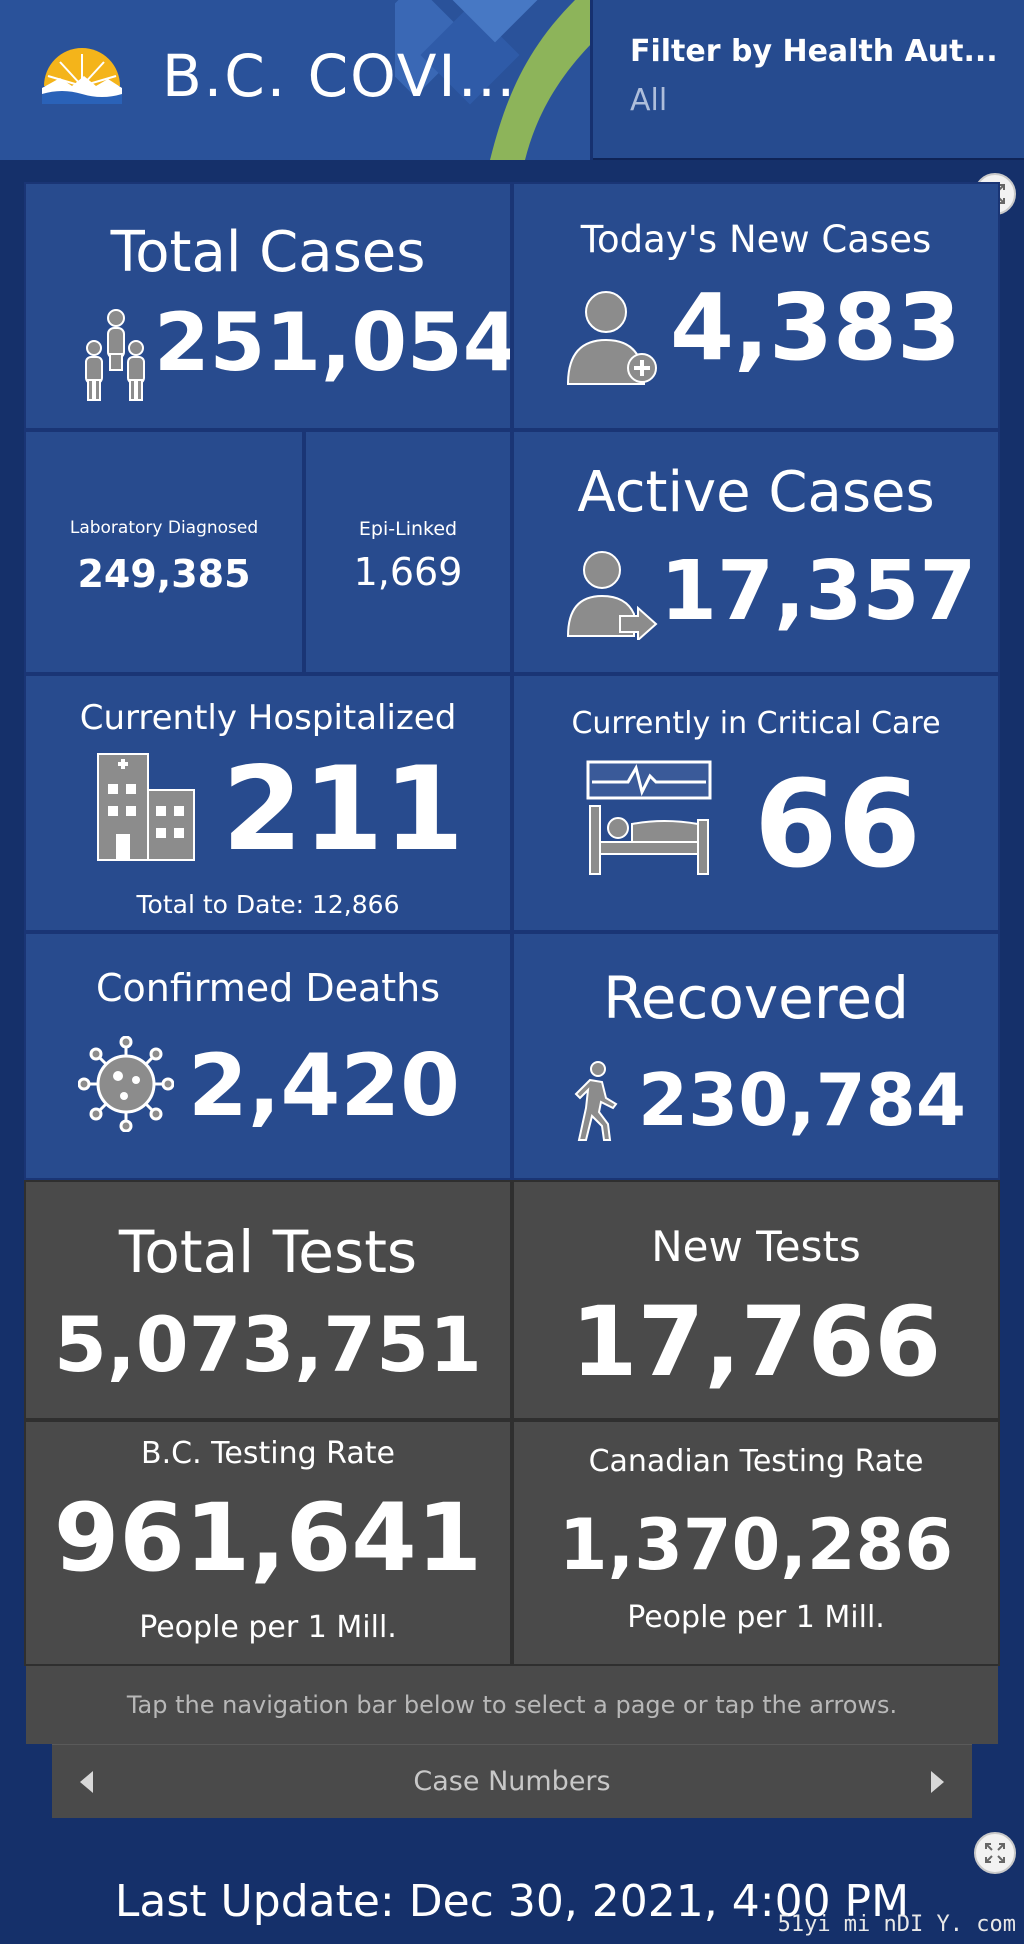 The height and width of the screenshot is (1944, 1024). I want to click on bc-testing-rate-value: 961,641, so click(268, 1538).